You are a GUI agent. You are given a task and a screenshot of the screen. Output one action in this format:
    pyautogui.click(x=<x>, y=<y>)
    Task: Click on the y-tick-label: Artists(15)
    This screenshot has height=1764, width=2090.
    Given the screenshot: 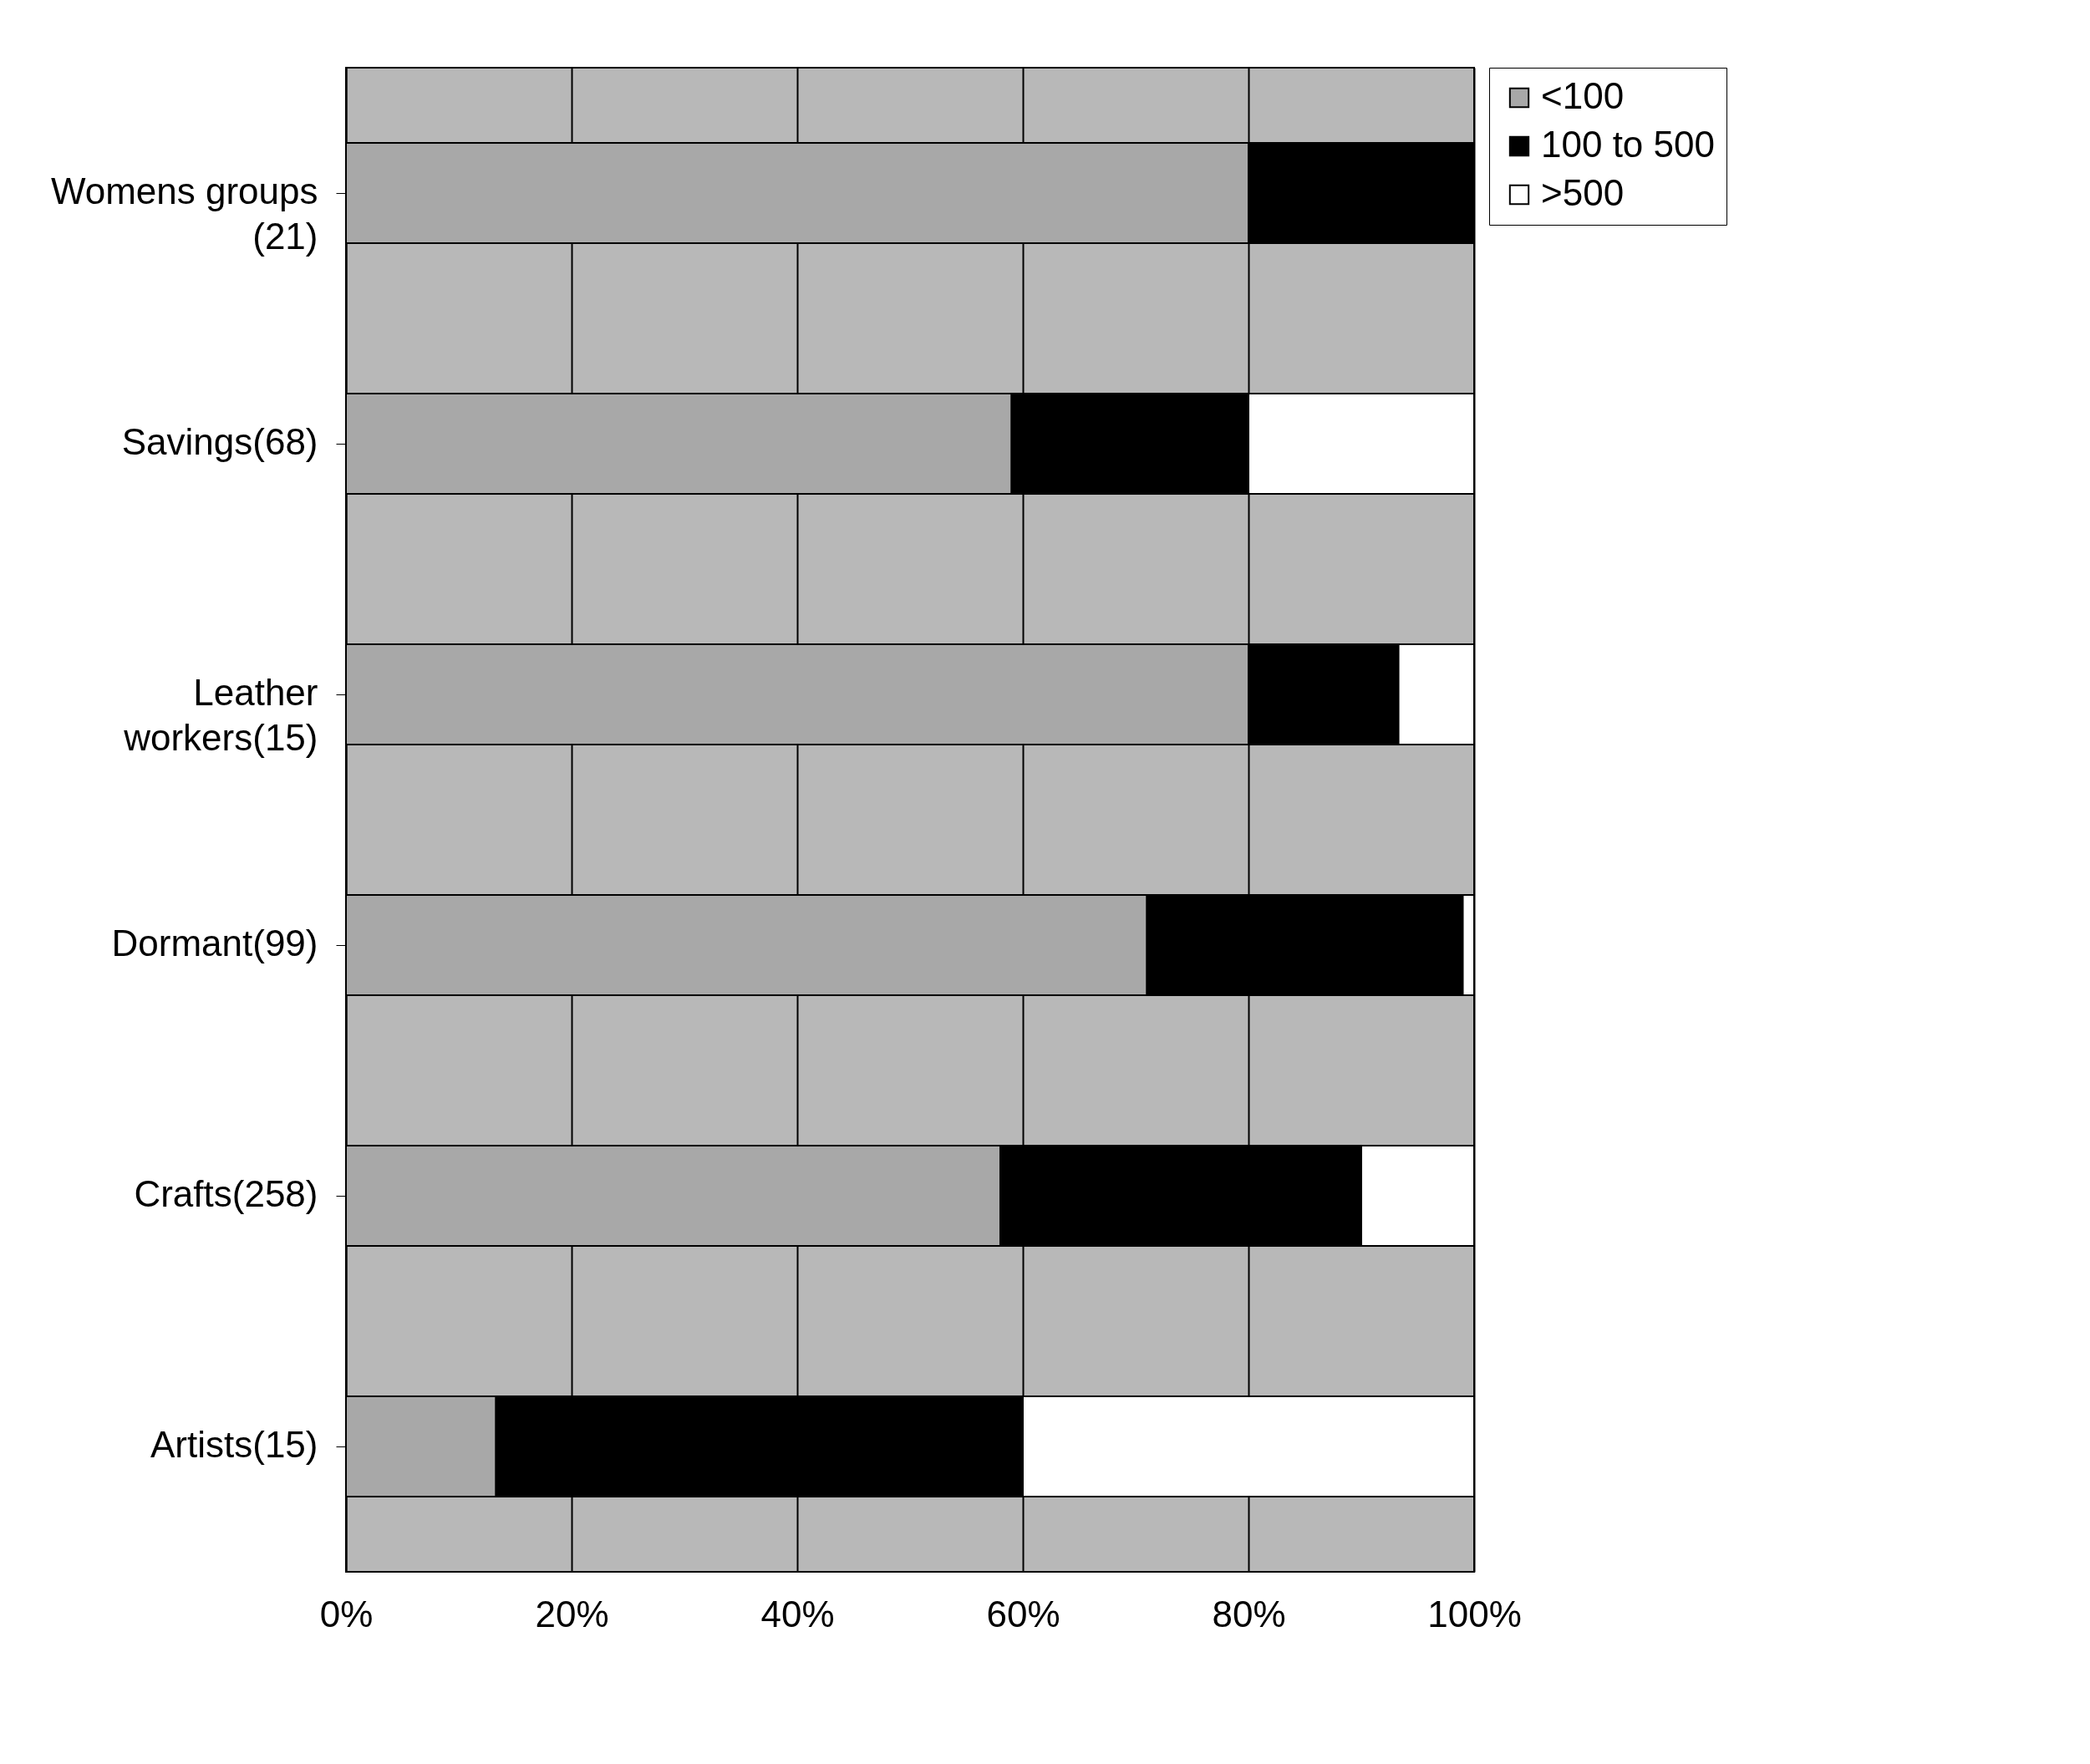 What is the action you would take?
    pyautogui.click(x=234, y=1444)
    